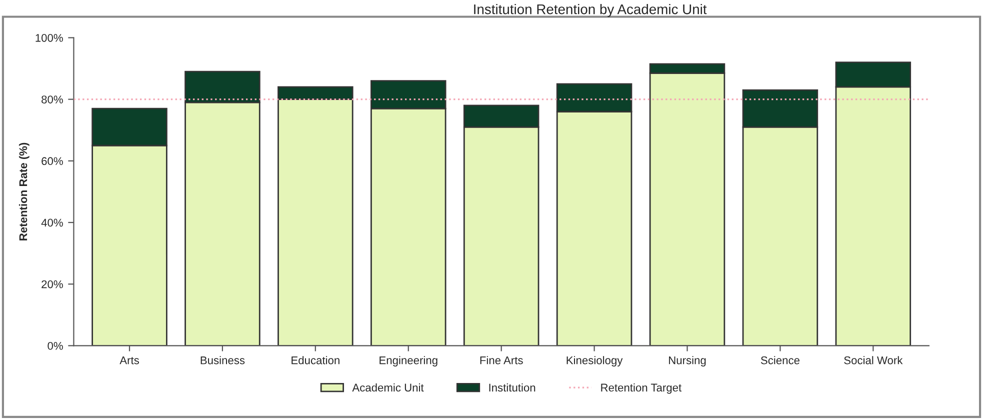 The height and width of the screenshot is (419, 983). I want to click on y-tick-label: 60%, so click(52, 161).